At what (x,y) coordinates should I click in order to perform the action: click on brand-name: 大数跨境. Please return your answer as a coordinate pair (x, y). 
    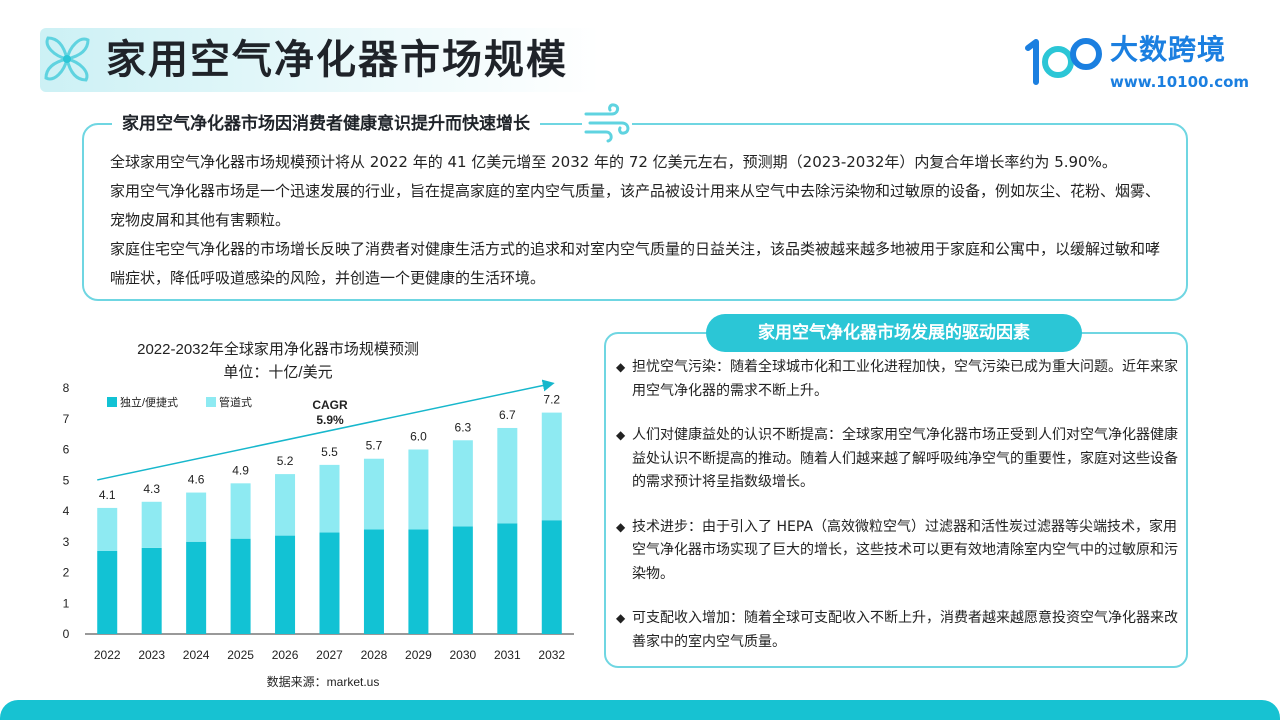
    Looking at the image, I should click on (1168, 49).